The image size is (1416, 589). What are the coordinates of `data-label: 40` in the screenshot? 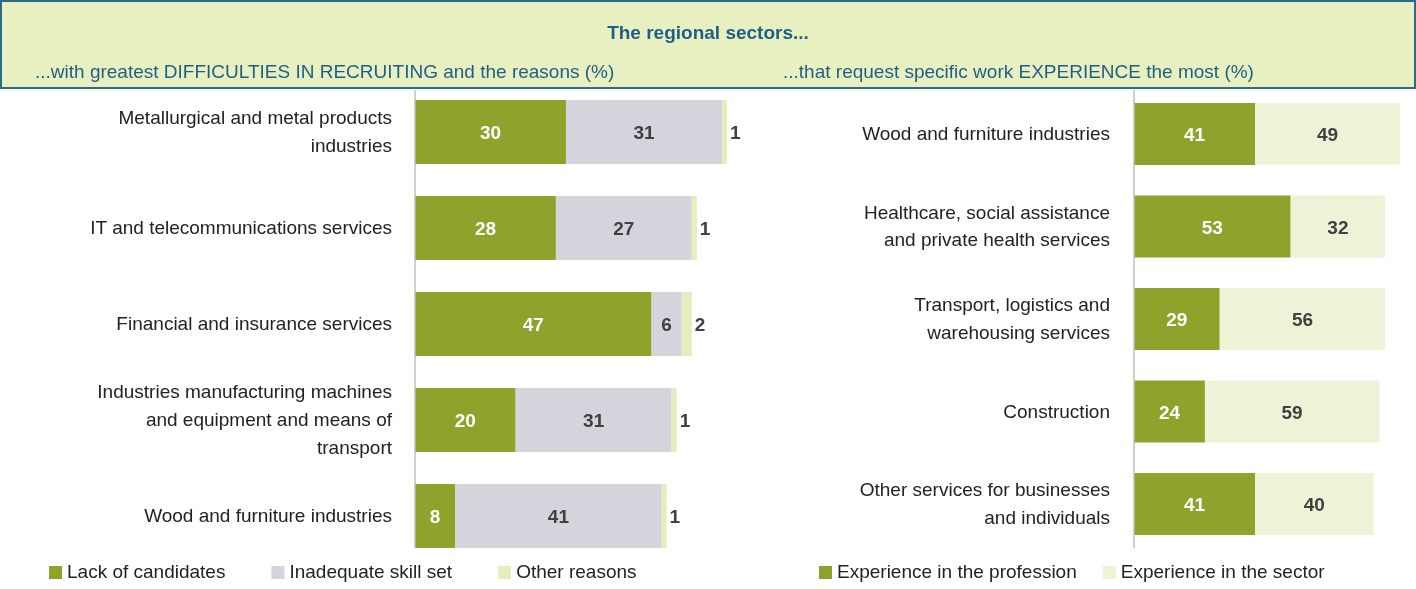 It's located at (1314, 504).